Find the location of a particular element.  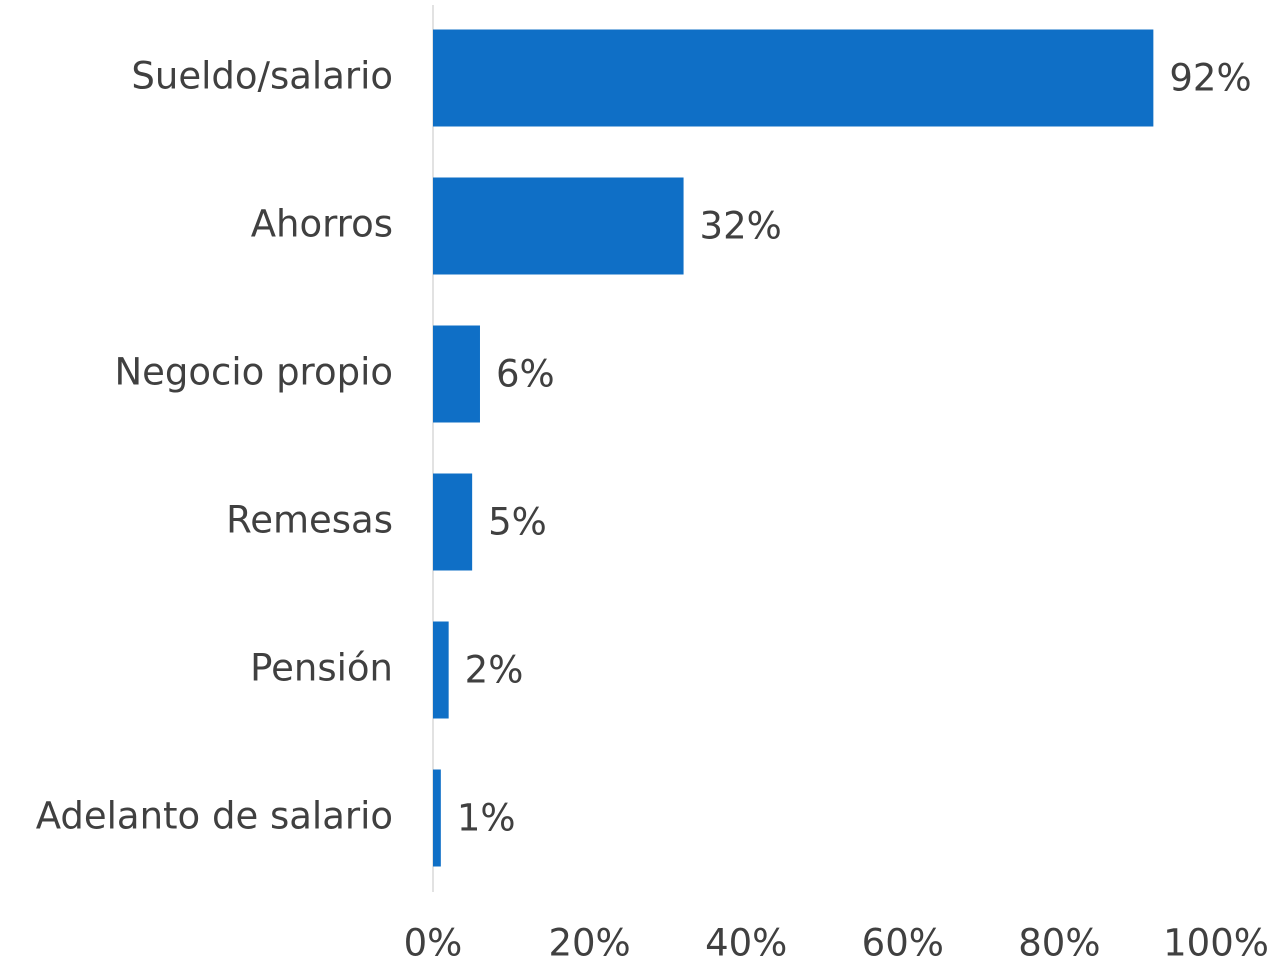

y-tick-label: Pensión is located at coordinates (321, 668).